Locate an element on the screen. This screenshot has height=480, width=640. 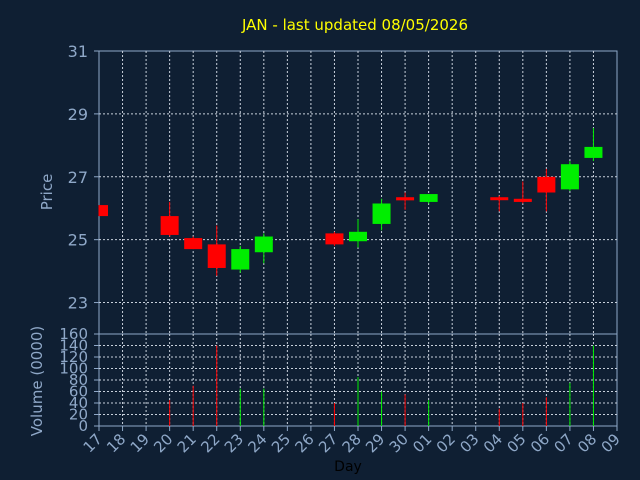
volume-tick-label: 20 is located at coordinates (78, 415).